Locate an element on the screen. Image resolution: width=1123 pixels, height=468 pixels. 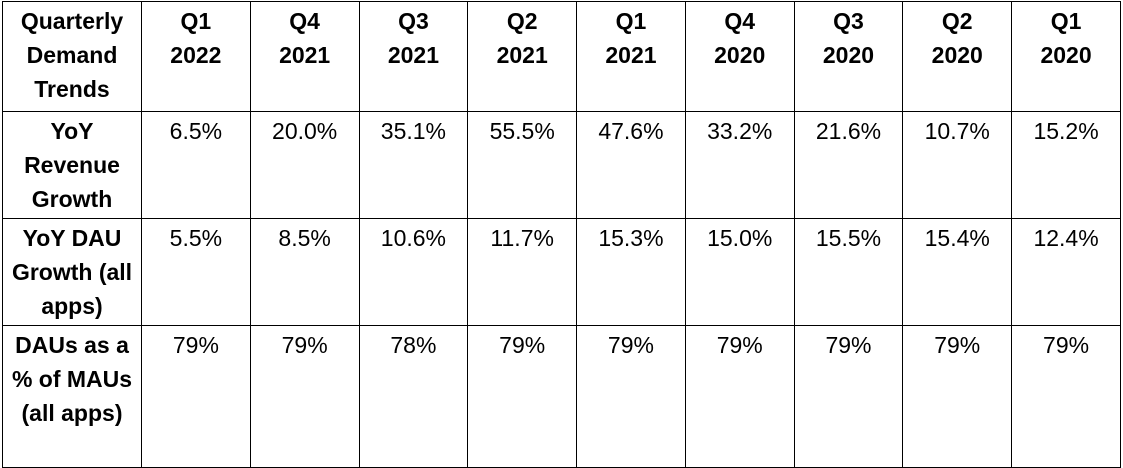
value-cell: 15.4% is located at coordinates (957, 272).